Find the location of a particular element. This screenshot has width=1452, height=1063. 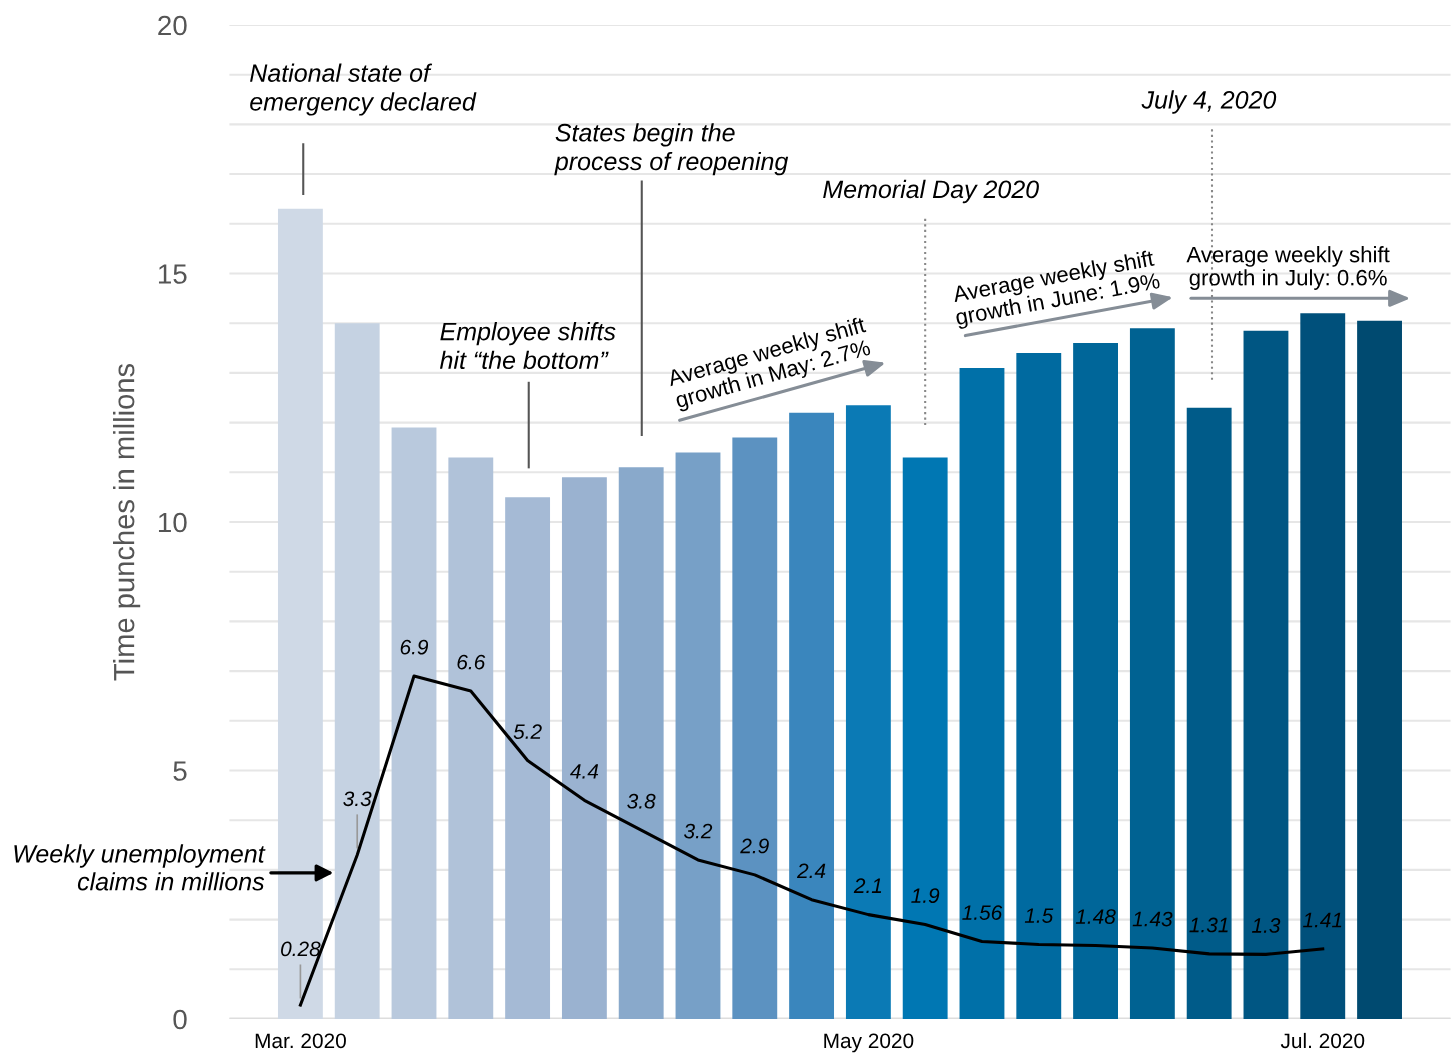

data-label: 6.9 is located at coordinates (414, 647).